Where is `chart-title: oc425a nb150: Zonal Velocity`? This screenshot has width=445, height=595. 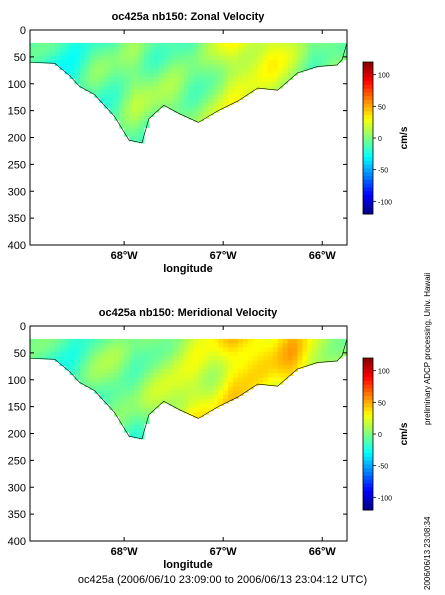
chart-title: oc425a nb150: Zonal Velocity is located at coordinates (189, 17).